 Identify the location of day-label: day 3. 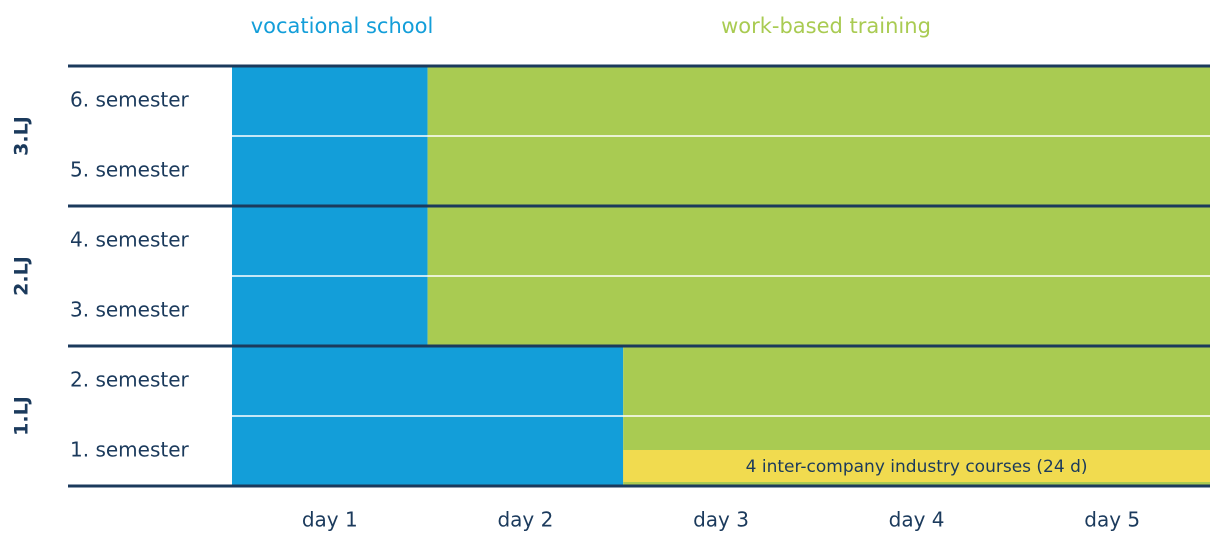
(721, 520).